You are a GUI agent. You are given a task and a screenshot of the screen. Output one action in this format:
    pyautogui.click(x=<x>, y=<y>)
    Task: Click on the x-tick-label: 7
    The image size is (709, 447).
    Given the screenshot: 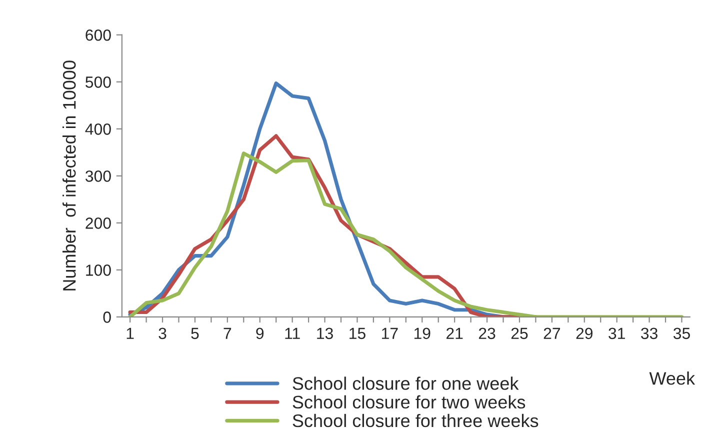 What is the action you would take?
    pyautogui.click(x=228, y=333)
    